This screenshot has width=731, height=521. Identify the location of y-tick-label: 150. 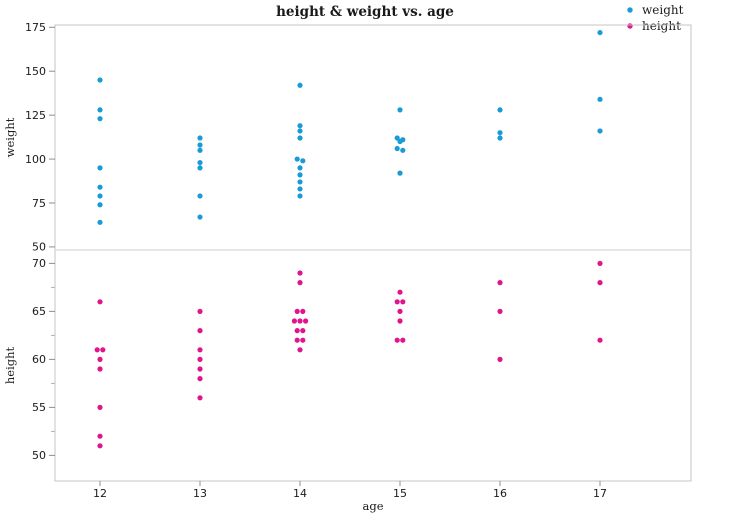
(35, 71).